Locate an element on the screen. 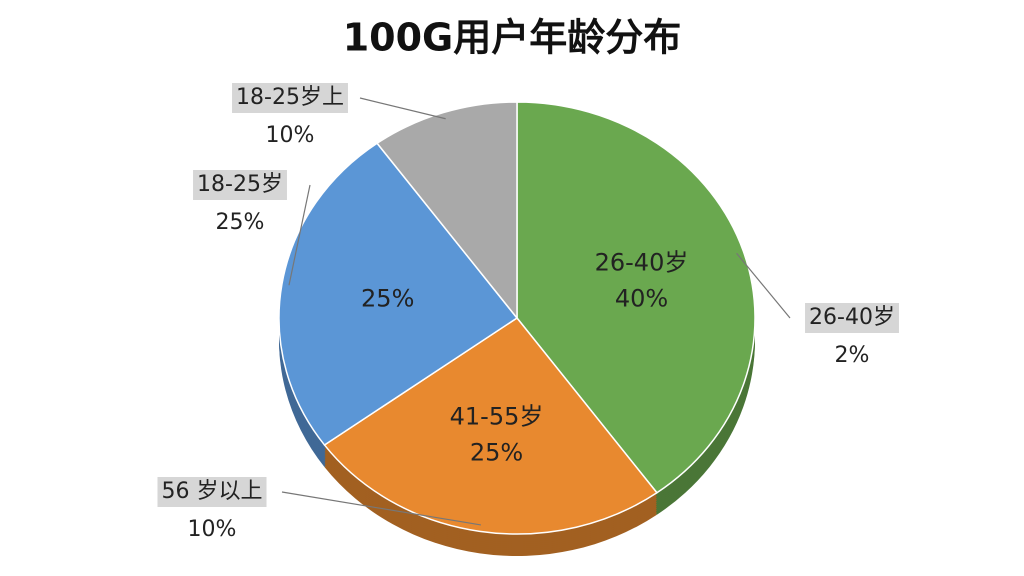 This screenshot has width=1024, height=576. annotation-label: 18-25岁 is located at coordinates (240, 184).